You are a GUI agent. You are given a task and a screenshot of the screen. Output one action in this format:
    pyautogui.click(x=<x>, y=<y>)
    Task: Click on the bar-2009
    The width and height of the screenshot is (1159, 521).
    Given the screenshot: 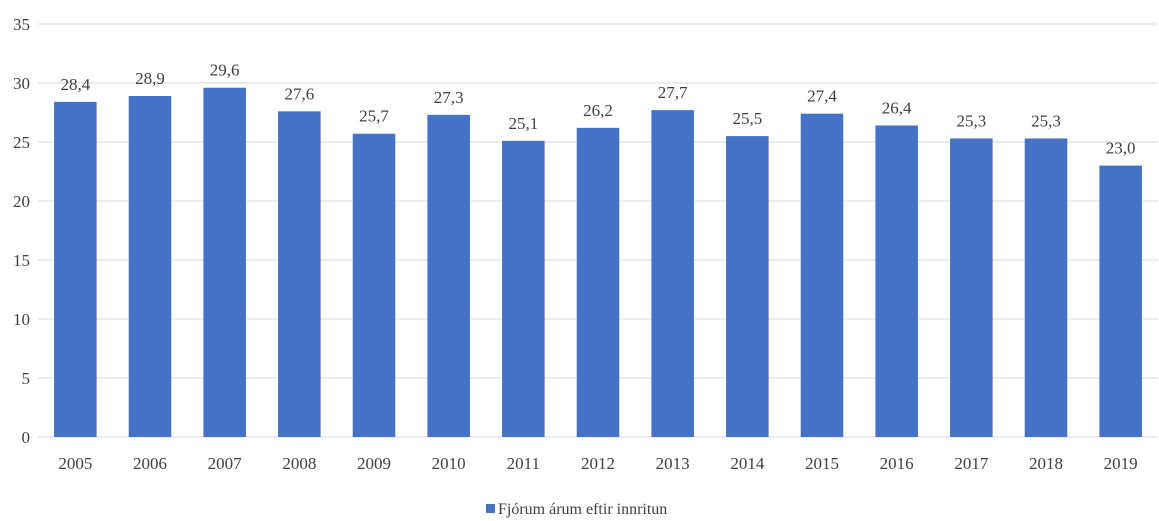 What is the action you would take?
    pyautogui.click(x=374, y=285)
    